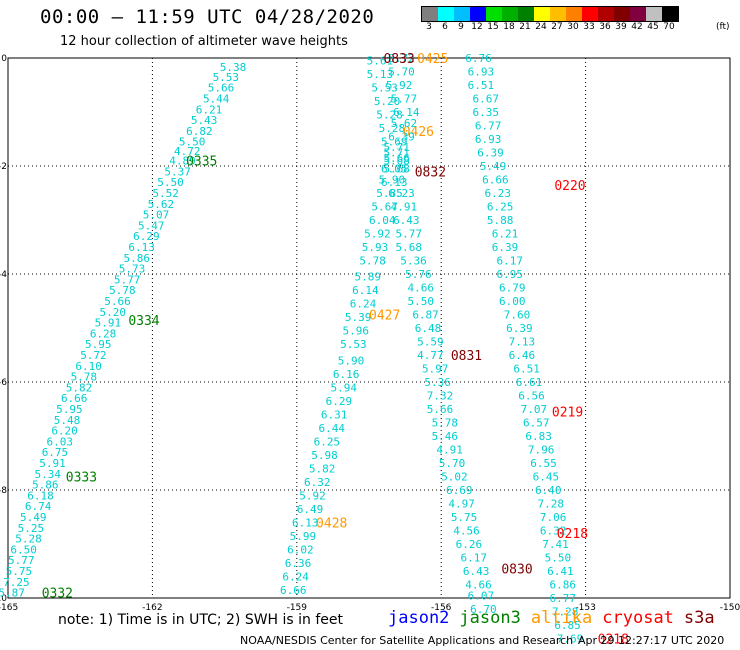 Image resolution: width=740 pixels, height=650 pixels. What do you see at coordinates (88, 366) in the screenshot?
I see `wave-height-value: 6.10` at bounding box center [88, 366].